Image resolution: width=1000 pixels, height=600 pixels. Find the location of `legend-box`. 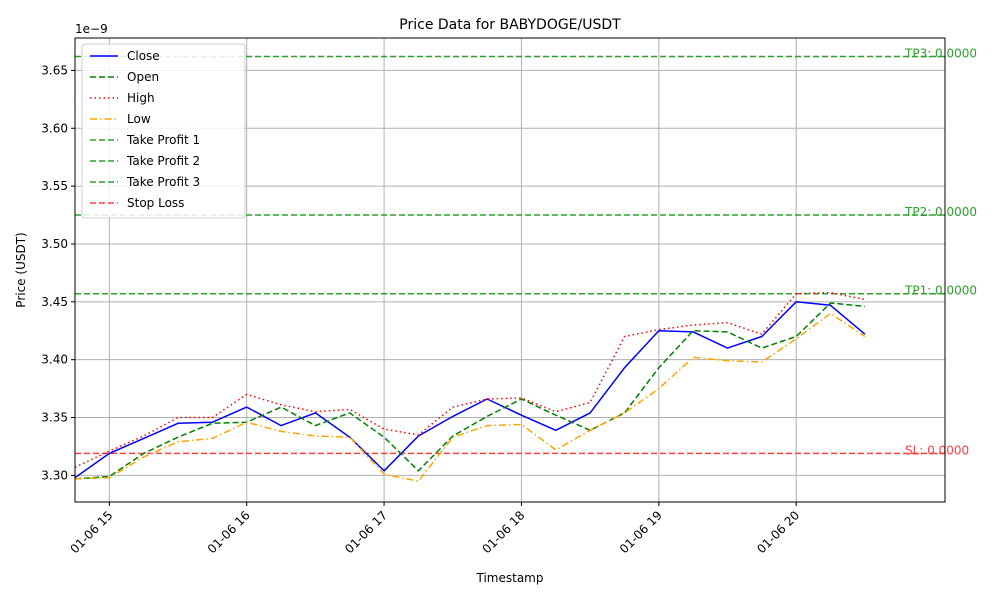

legend-box is located at coordinates (163, 131).